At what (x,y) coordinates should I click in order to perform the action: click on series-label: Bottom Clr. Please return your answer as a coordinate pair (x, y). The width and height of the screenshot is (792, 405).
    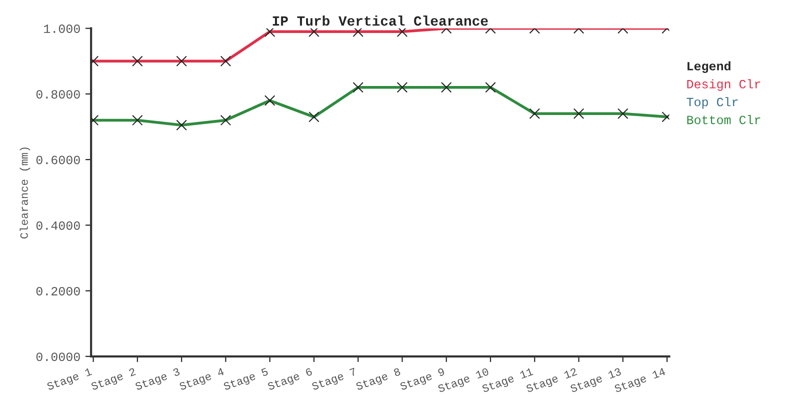
    Looking at the image, I should click on (723, 119).